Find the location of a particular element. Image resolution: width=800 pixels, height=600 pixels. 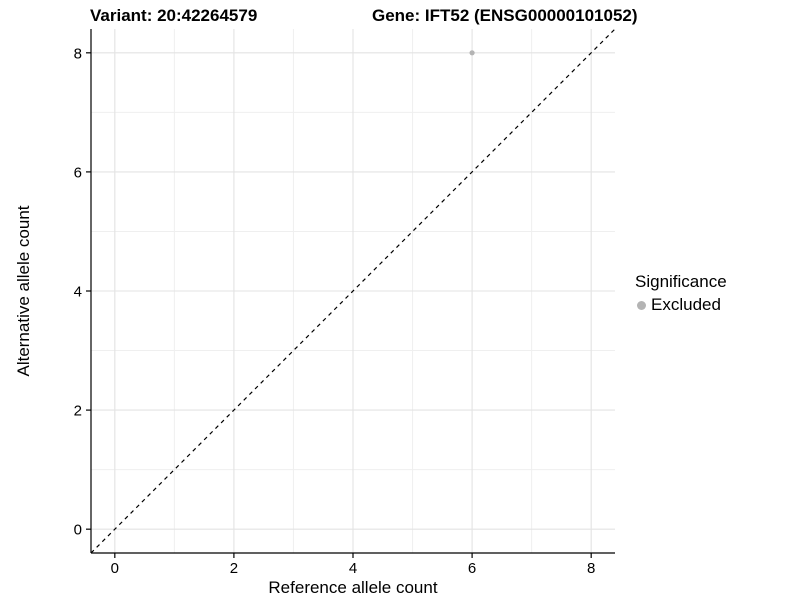

x-tick-label: 6 is located at coordinates (472, 568).